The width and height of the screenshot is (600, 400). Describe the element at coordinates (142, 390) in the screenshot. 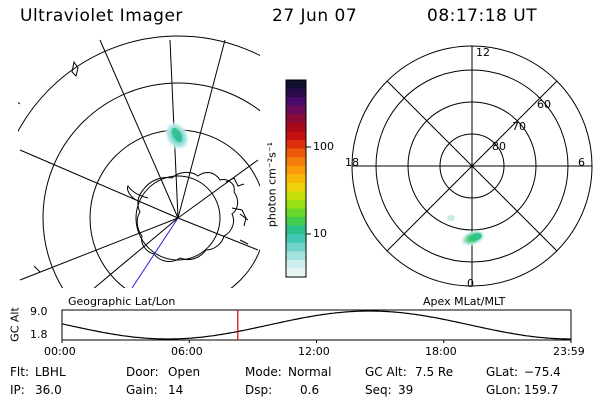

I see `gain-label: Gain:` at that location.